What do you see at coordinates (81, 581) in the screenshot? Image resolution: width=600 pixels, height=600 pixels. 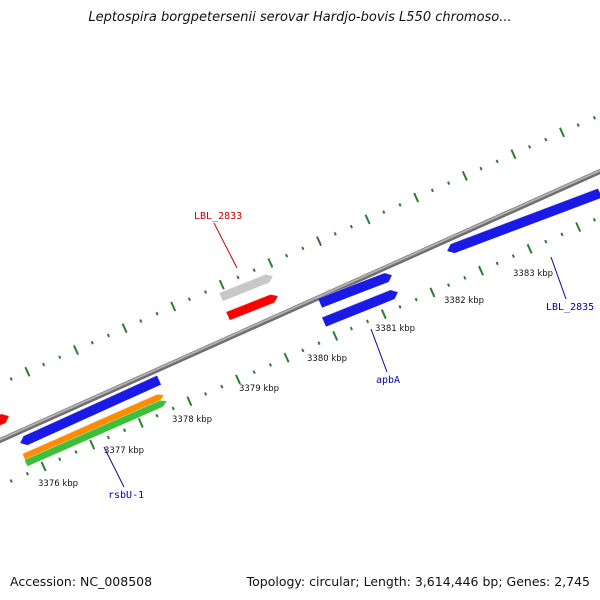 I see `accession-text: Accession: NC_008508` at bounding box center [81, 581].